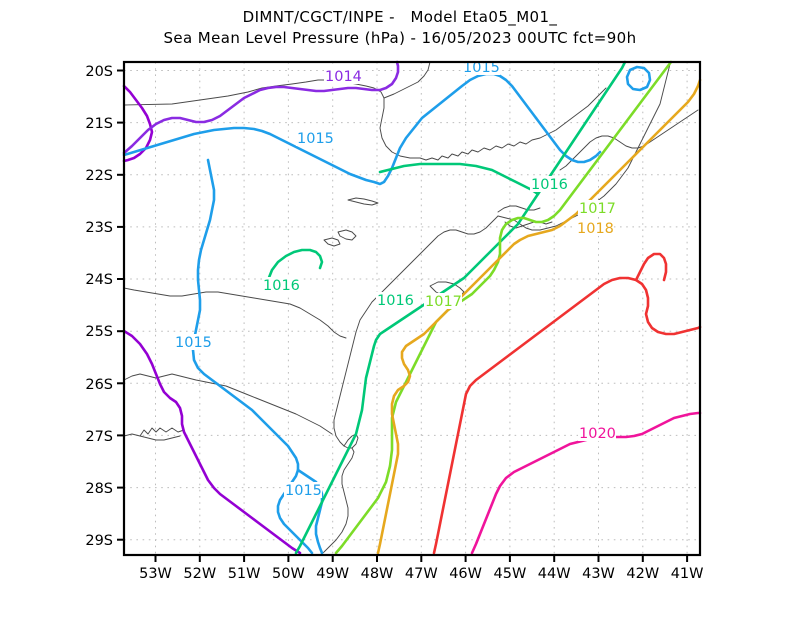 This screenshot has width=800, height=618. I want to click on contour-label-1017-b: 1017, so click(443, 302).